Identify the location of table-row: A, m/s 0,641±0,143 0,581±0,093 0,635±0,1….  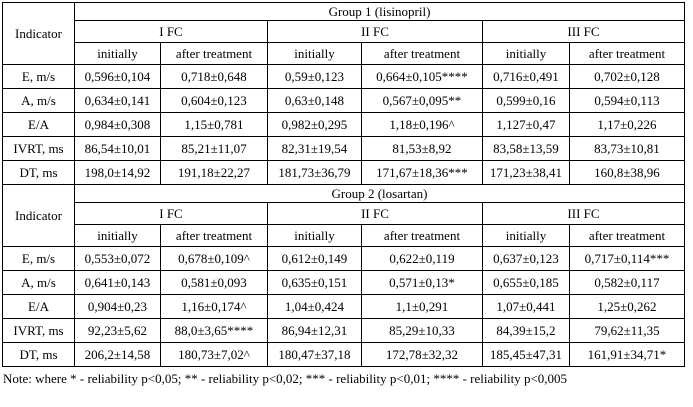
(343, 282).